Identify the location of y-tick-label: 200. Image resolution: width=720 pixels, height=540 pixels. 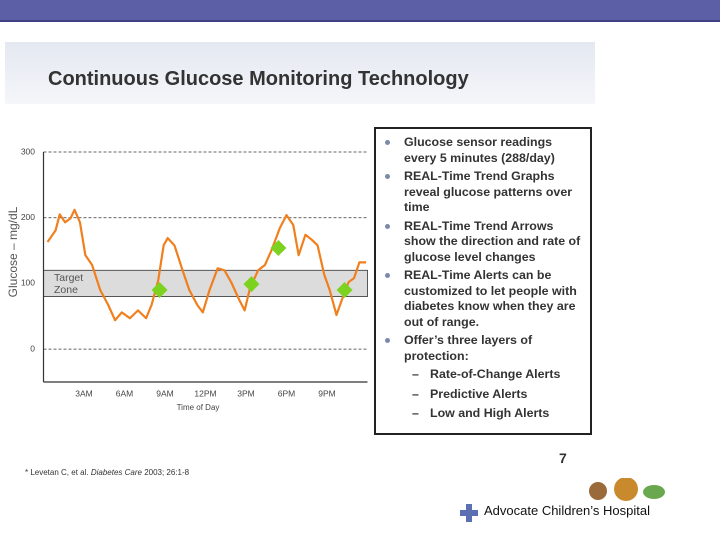
(28, 217).